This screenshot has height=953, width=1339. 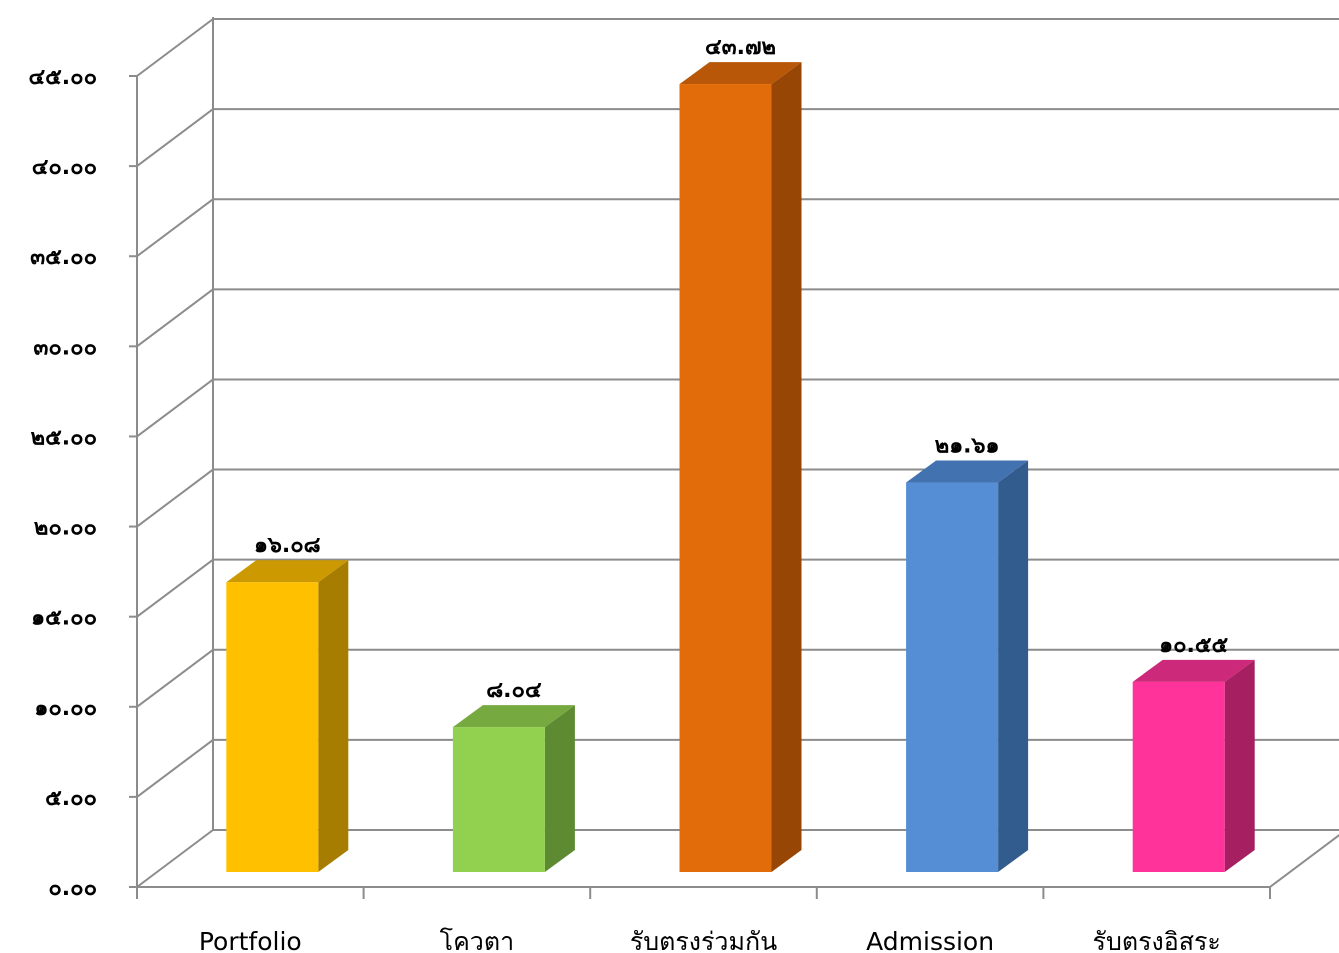 What do you see at coordinates (287, 545) in the screenshot?
I see `data-label: ๑๖.๐๘` at bounding box center [287, 545].